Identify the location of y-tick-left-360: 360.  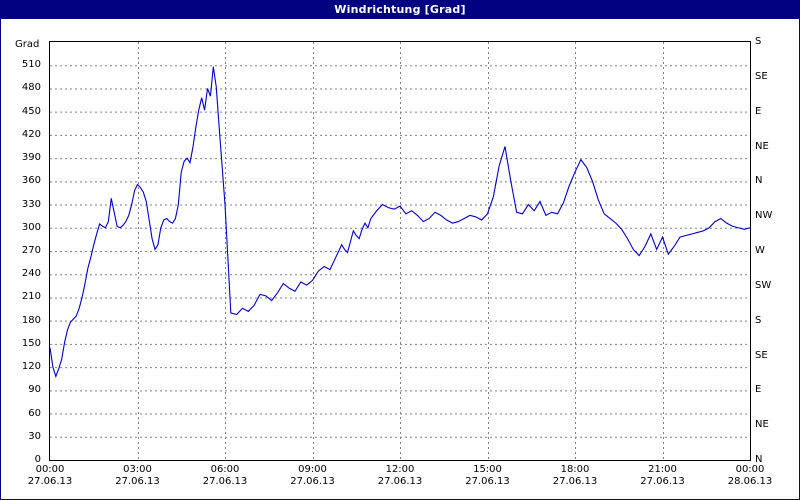
(31, 181).